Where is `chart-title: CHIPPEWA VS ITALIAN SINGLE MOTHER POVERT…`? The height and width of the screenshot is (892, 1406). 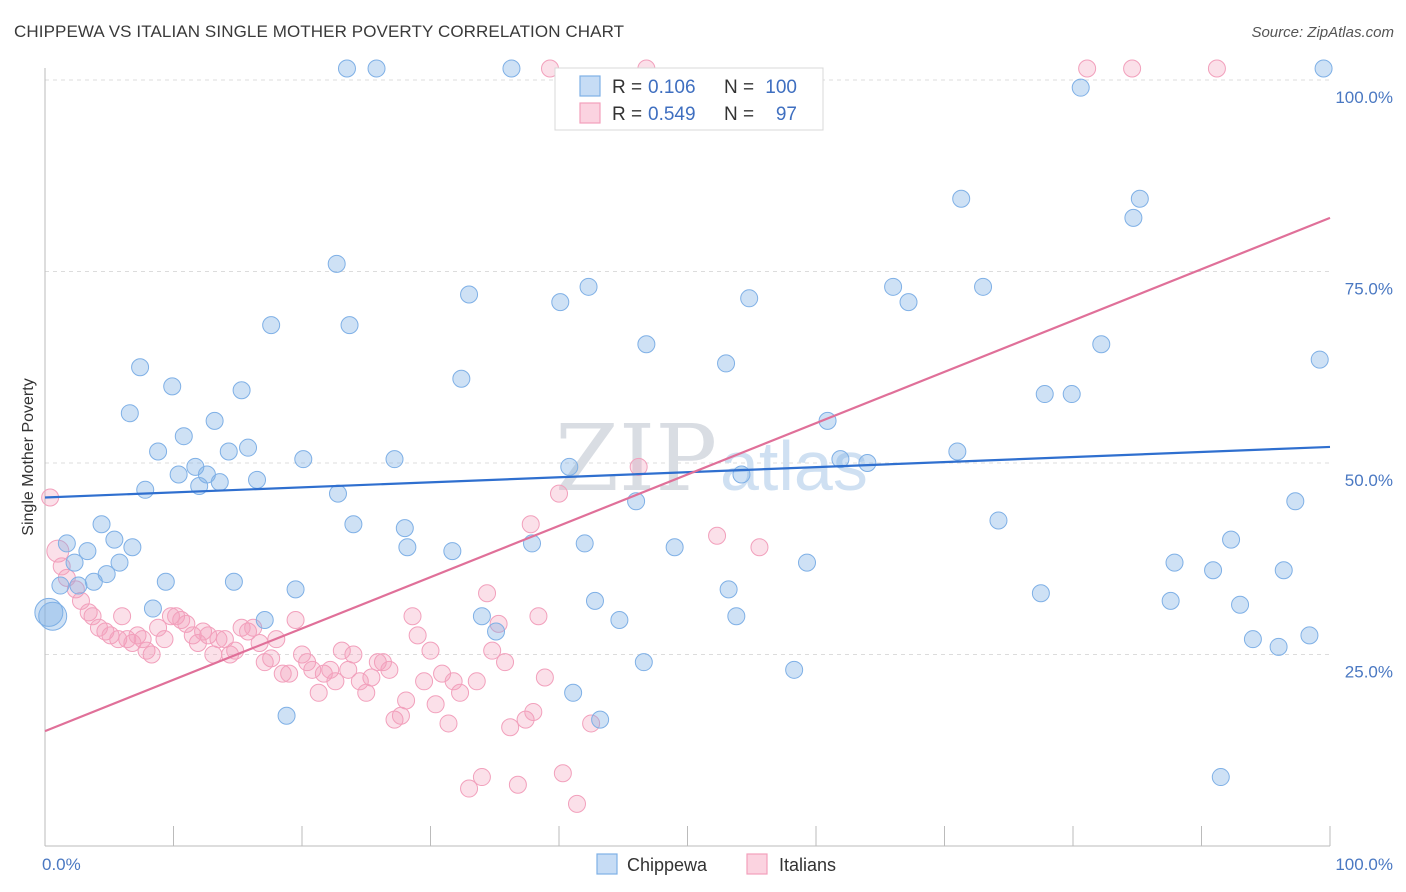 chart-title: CHIPPEWA VS ITALIAN SINGLE MOTHER POVERT… is located at coordinates (319, 31).